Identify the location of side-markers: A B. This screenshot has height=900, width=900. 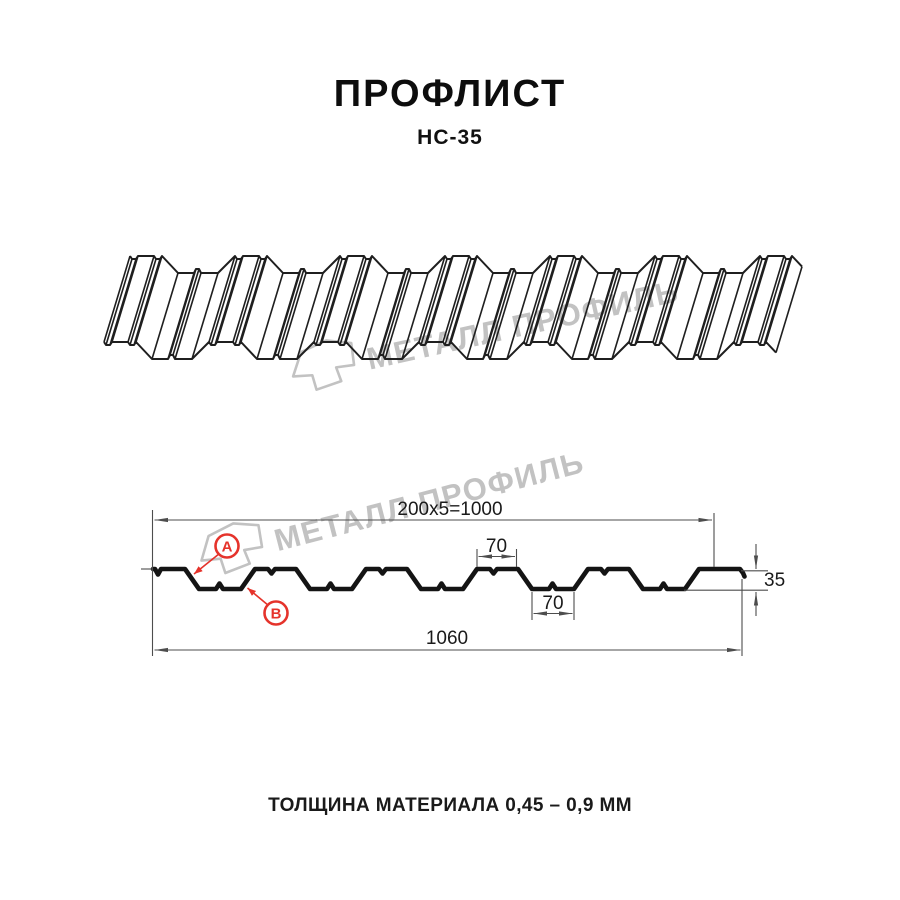
(241, 579).